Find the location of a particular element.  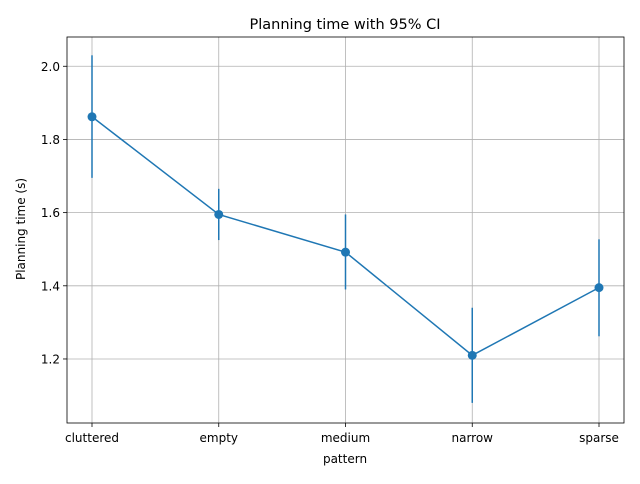

x-tick-label: cluttered is located at coordinates (92, 438).